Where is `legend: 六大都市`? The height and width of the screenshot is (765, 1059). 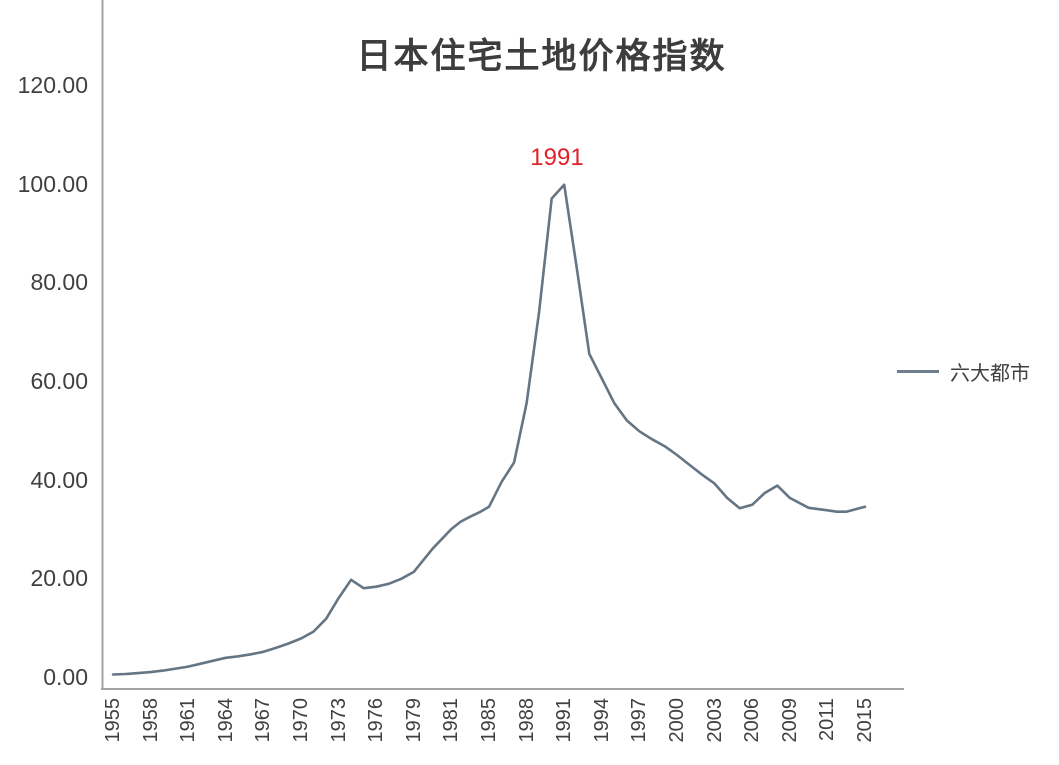 legend: 六大都市 is located at coordinates (963, 371).